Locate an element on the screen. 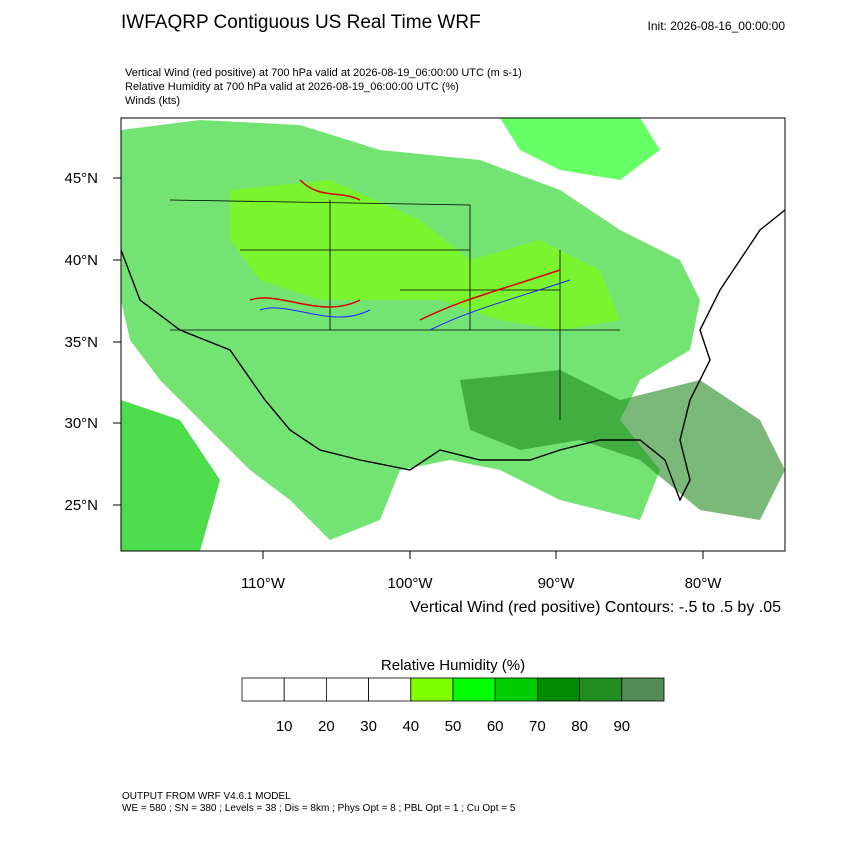 Image resolution: width=850 pixels, height=850 pixels. state-borders is located at coordinates (394, 309).